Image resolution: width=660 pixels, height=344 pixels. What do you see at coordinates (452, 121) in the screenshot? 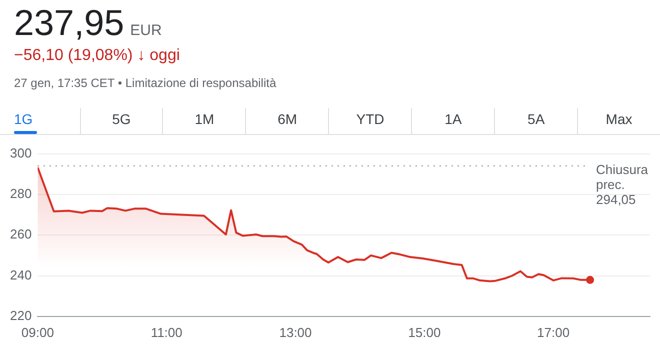
I see `text: 1A` at bounding box center [452, 121].